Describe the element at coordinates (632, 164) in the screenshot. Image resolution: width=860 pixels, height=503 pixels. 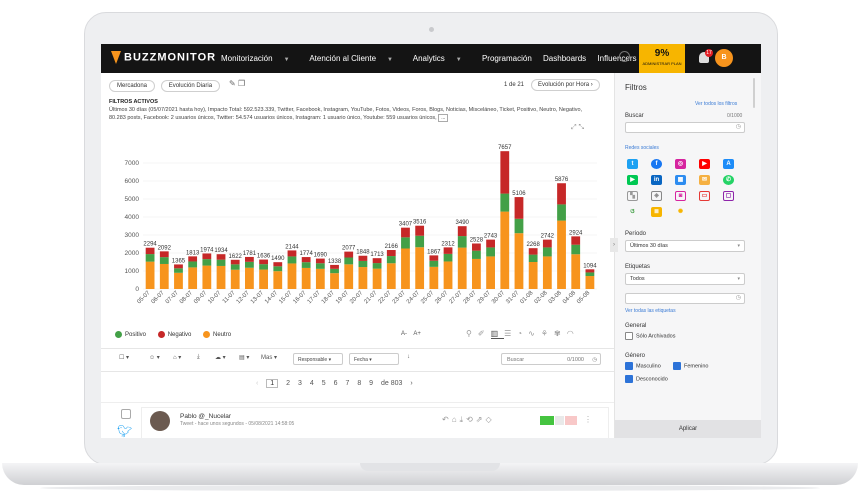
I see `twitter-icon: t` at that location.